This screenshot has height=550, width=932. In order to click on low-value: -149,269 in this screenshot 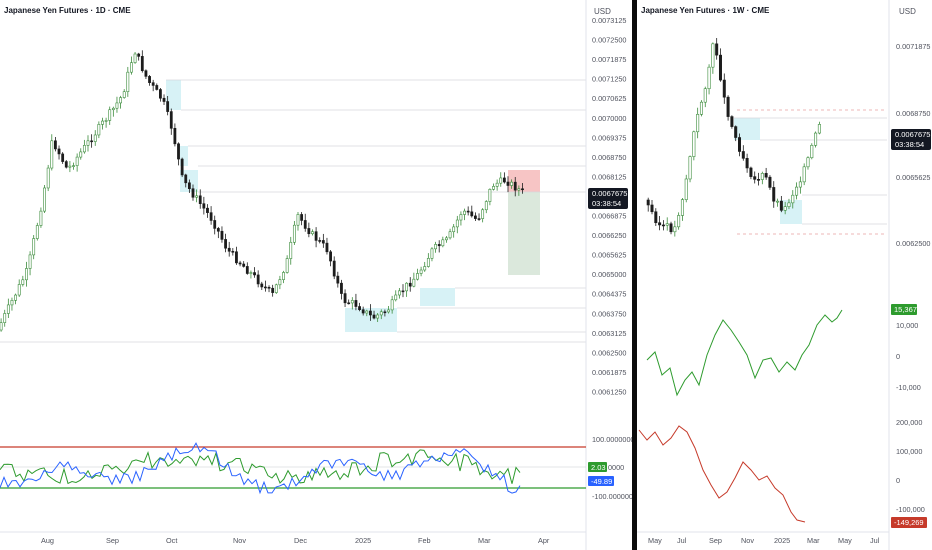, I will do `click(909, 522)`.